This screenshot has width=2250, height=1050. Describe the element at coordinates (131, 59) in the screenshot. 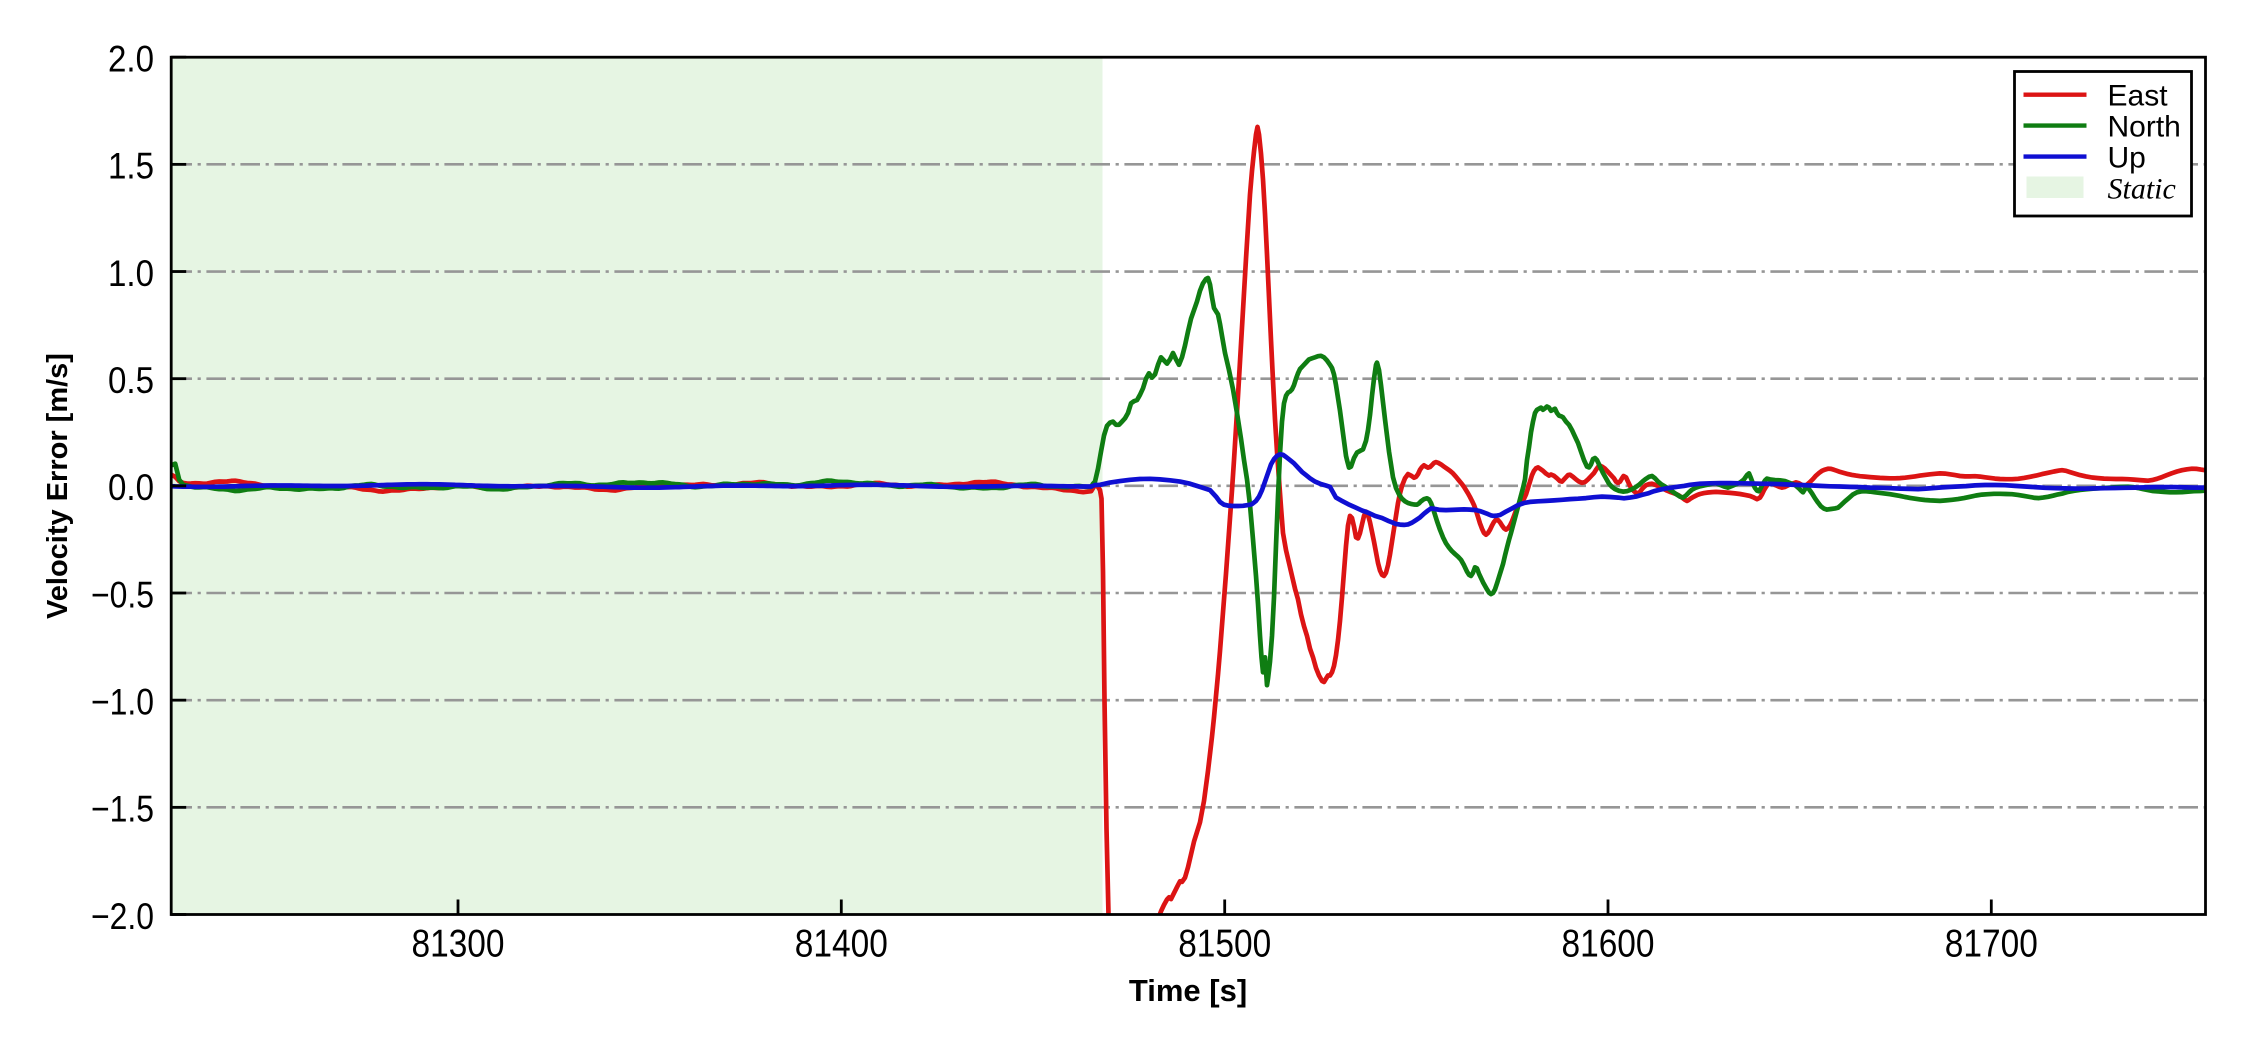

I see `svg-text: 2.0` at that location.